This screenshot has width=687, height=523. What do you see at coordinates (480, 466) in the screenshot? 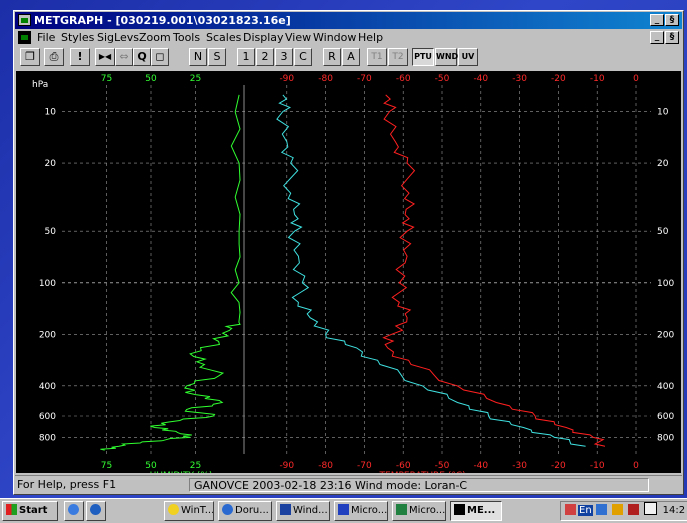
I see `temp-bottom-tick--40: -40` at bounding box center [480, 466].